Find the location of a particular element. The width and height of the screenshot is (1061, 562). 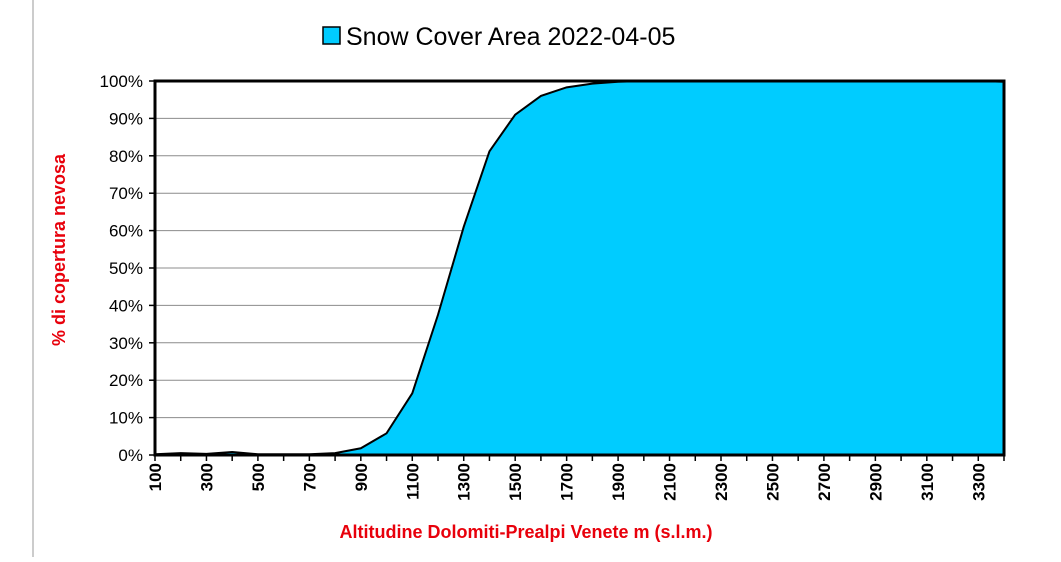

y-tick-label: 70% is located at coordinates (126, 193).